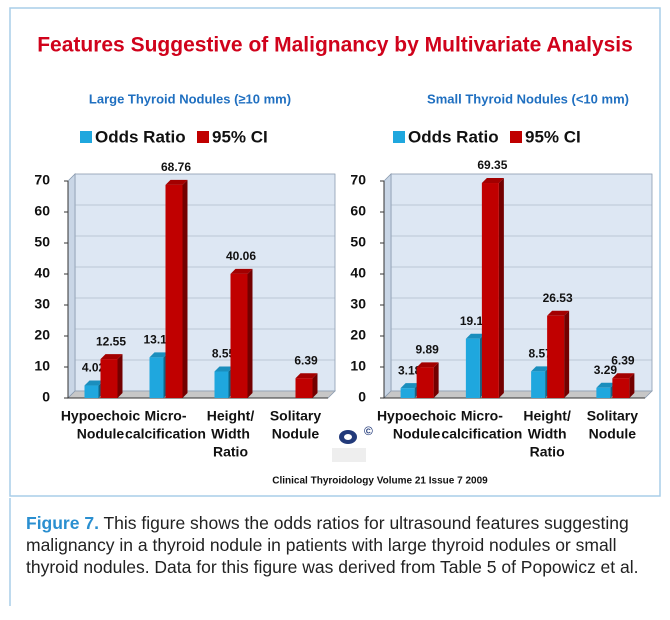 The image size is (670, 620). Describe the element at coordinates (240, 136) in the screenshot. I see `legend-label: 95% CI` at that location.